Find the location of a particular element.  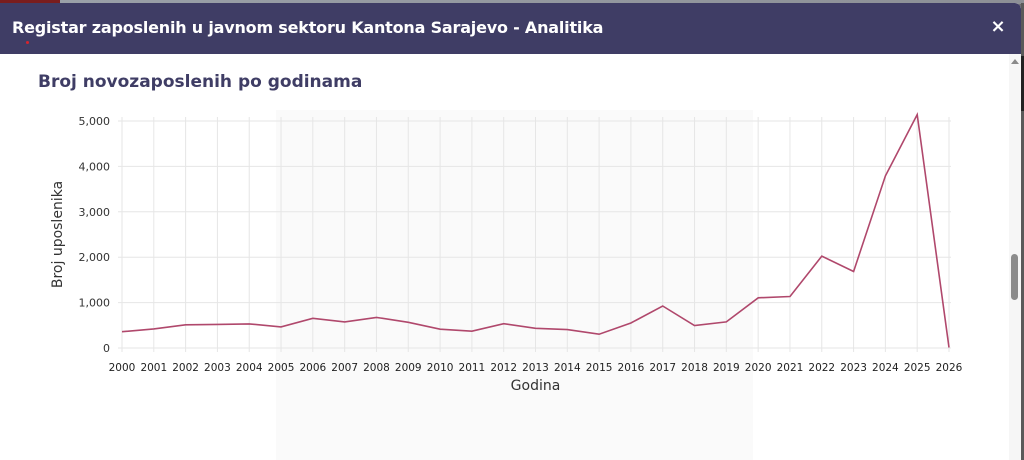

y-tick-label: 1,000 is located at coordinates (95, 303).